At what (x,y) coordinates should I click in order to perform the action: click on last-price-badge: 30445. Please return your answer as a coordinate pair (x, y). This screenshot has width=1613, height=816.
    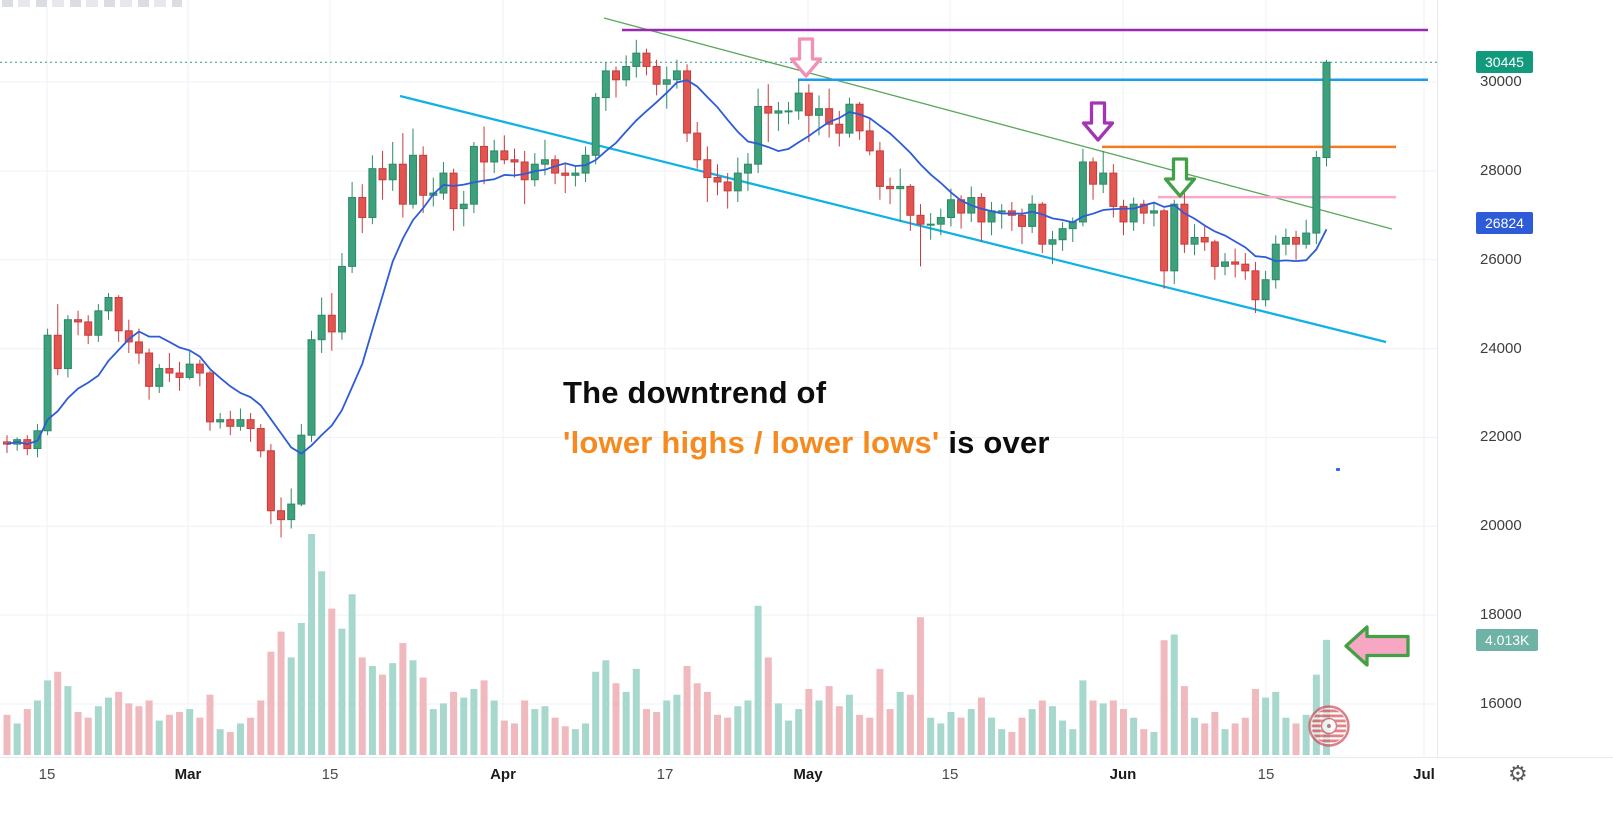
    Looking at the image, I should click on (1504, 62).